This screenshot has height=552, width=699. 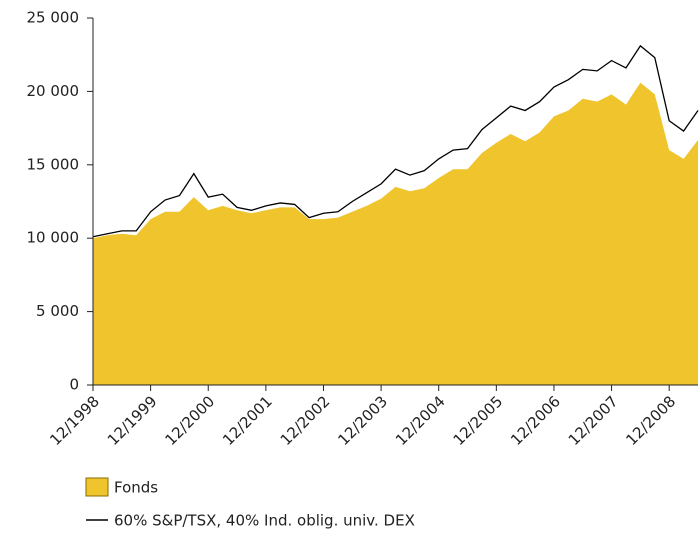 I want to click on x-tick-label: 12/2005, so click(x=478, y=420).